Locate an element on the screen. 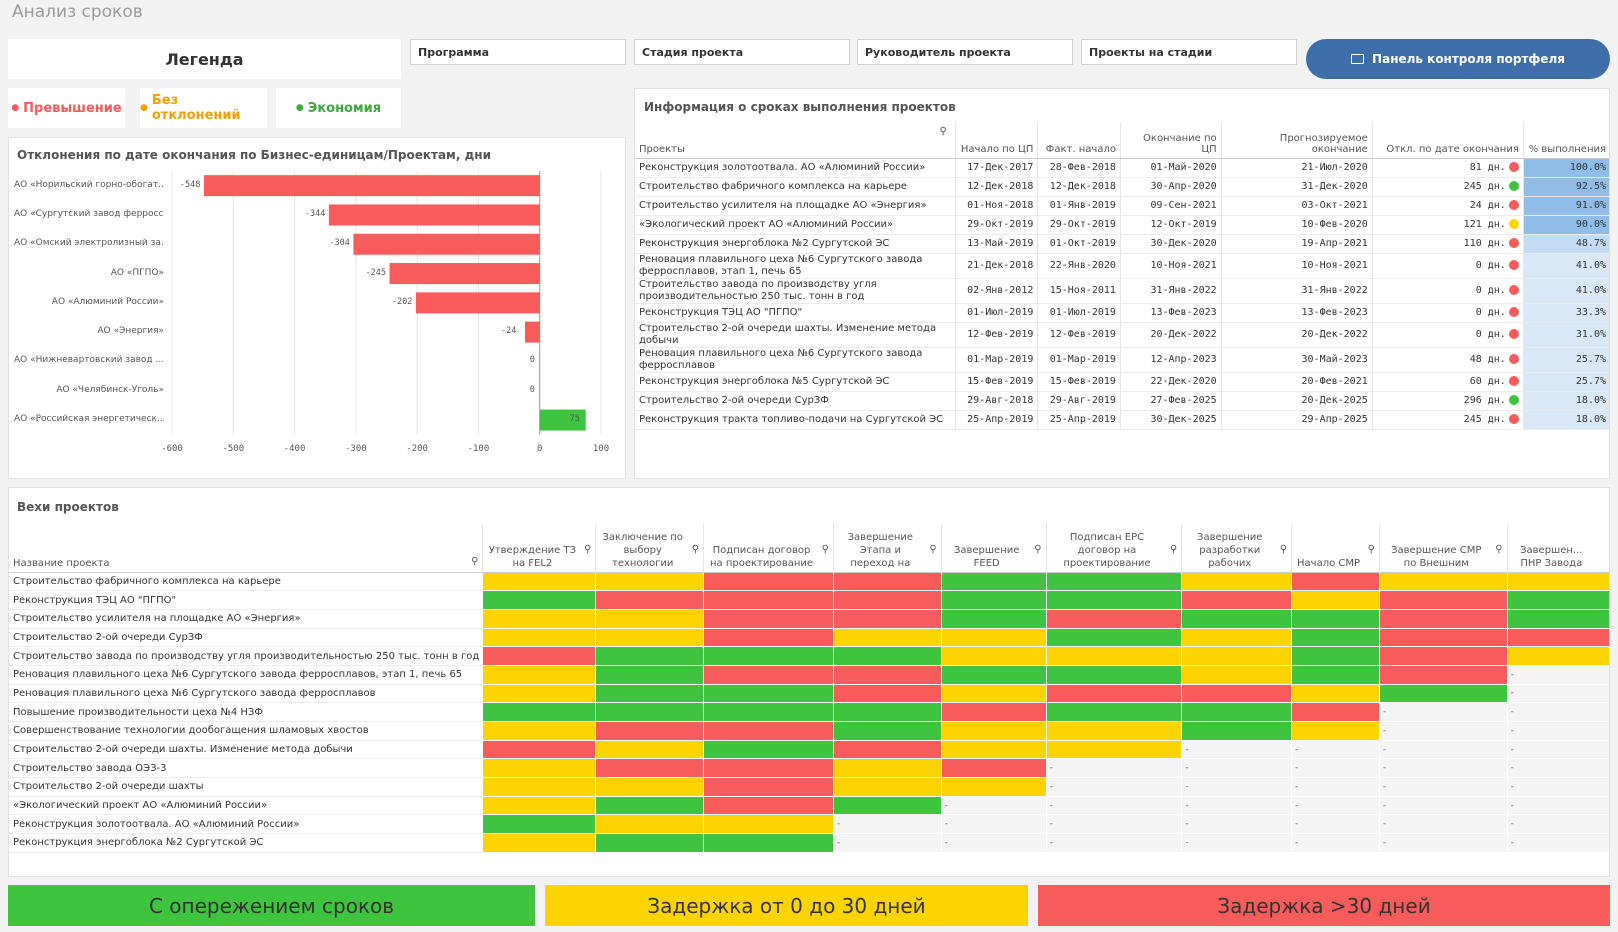 This screenshot has width=1618, height=932. col-milestone: Утверждение ТЗ на FEL2 ⚲ is located at coordinates (539, 548).